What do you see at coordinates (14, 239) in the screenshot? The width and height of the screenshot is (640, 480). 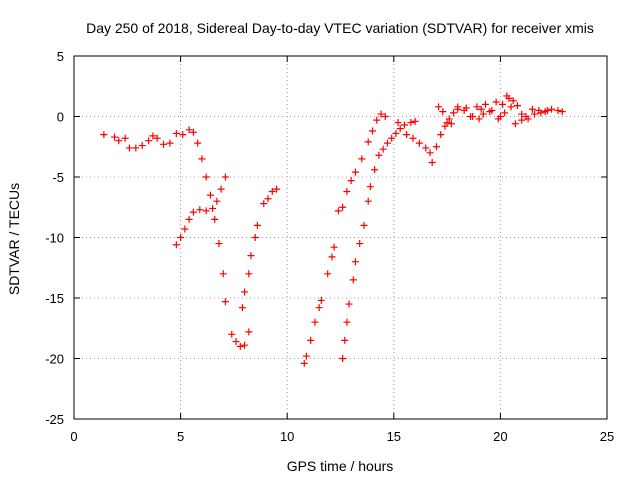 I see `y-axis-title: SDTVAR / TECUs` at bounding box center [14, 239].